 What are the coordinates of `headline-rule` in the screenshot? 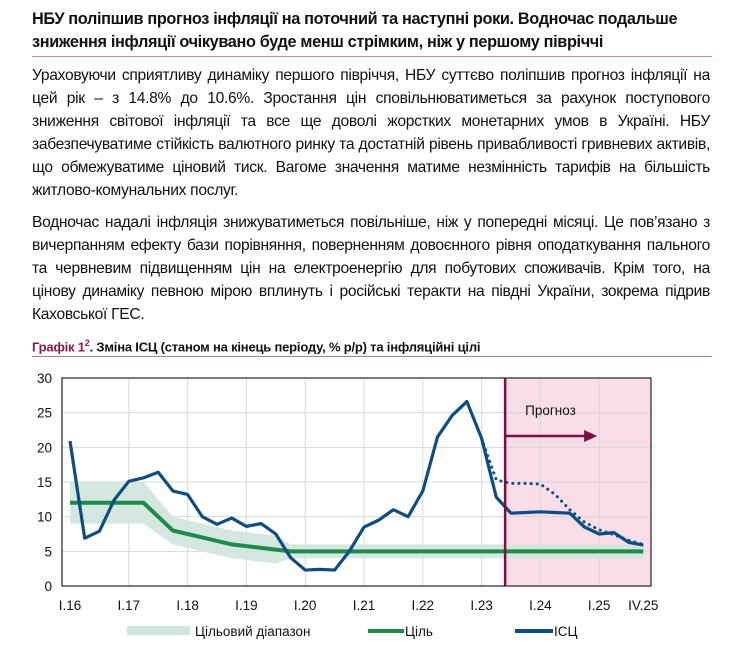 It's located at (372, 56).